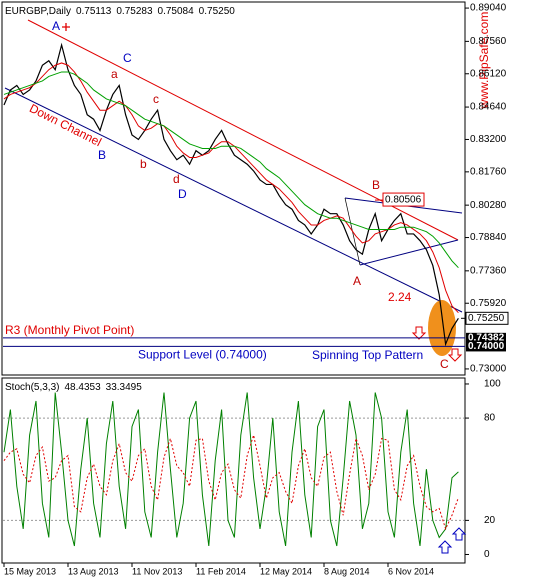  What do you see at coordinates (66, 27) in the screenshot?
I see `marker` at bounding box center [66, 27].